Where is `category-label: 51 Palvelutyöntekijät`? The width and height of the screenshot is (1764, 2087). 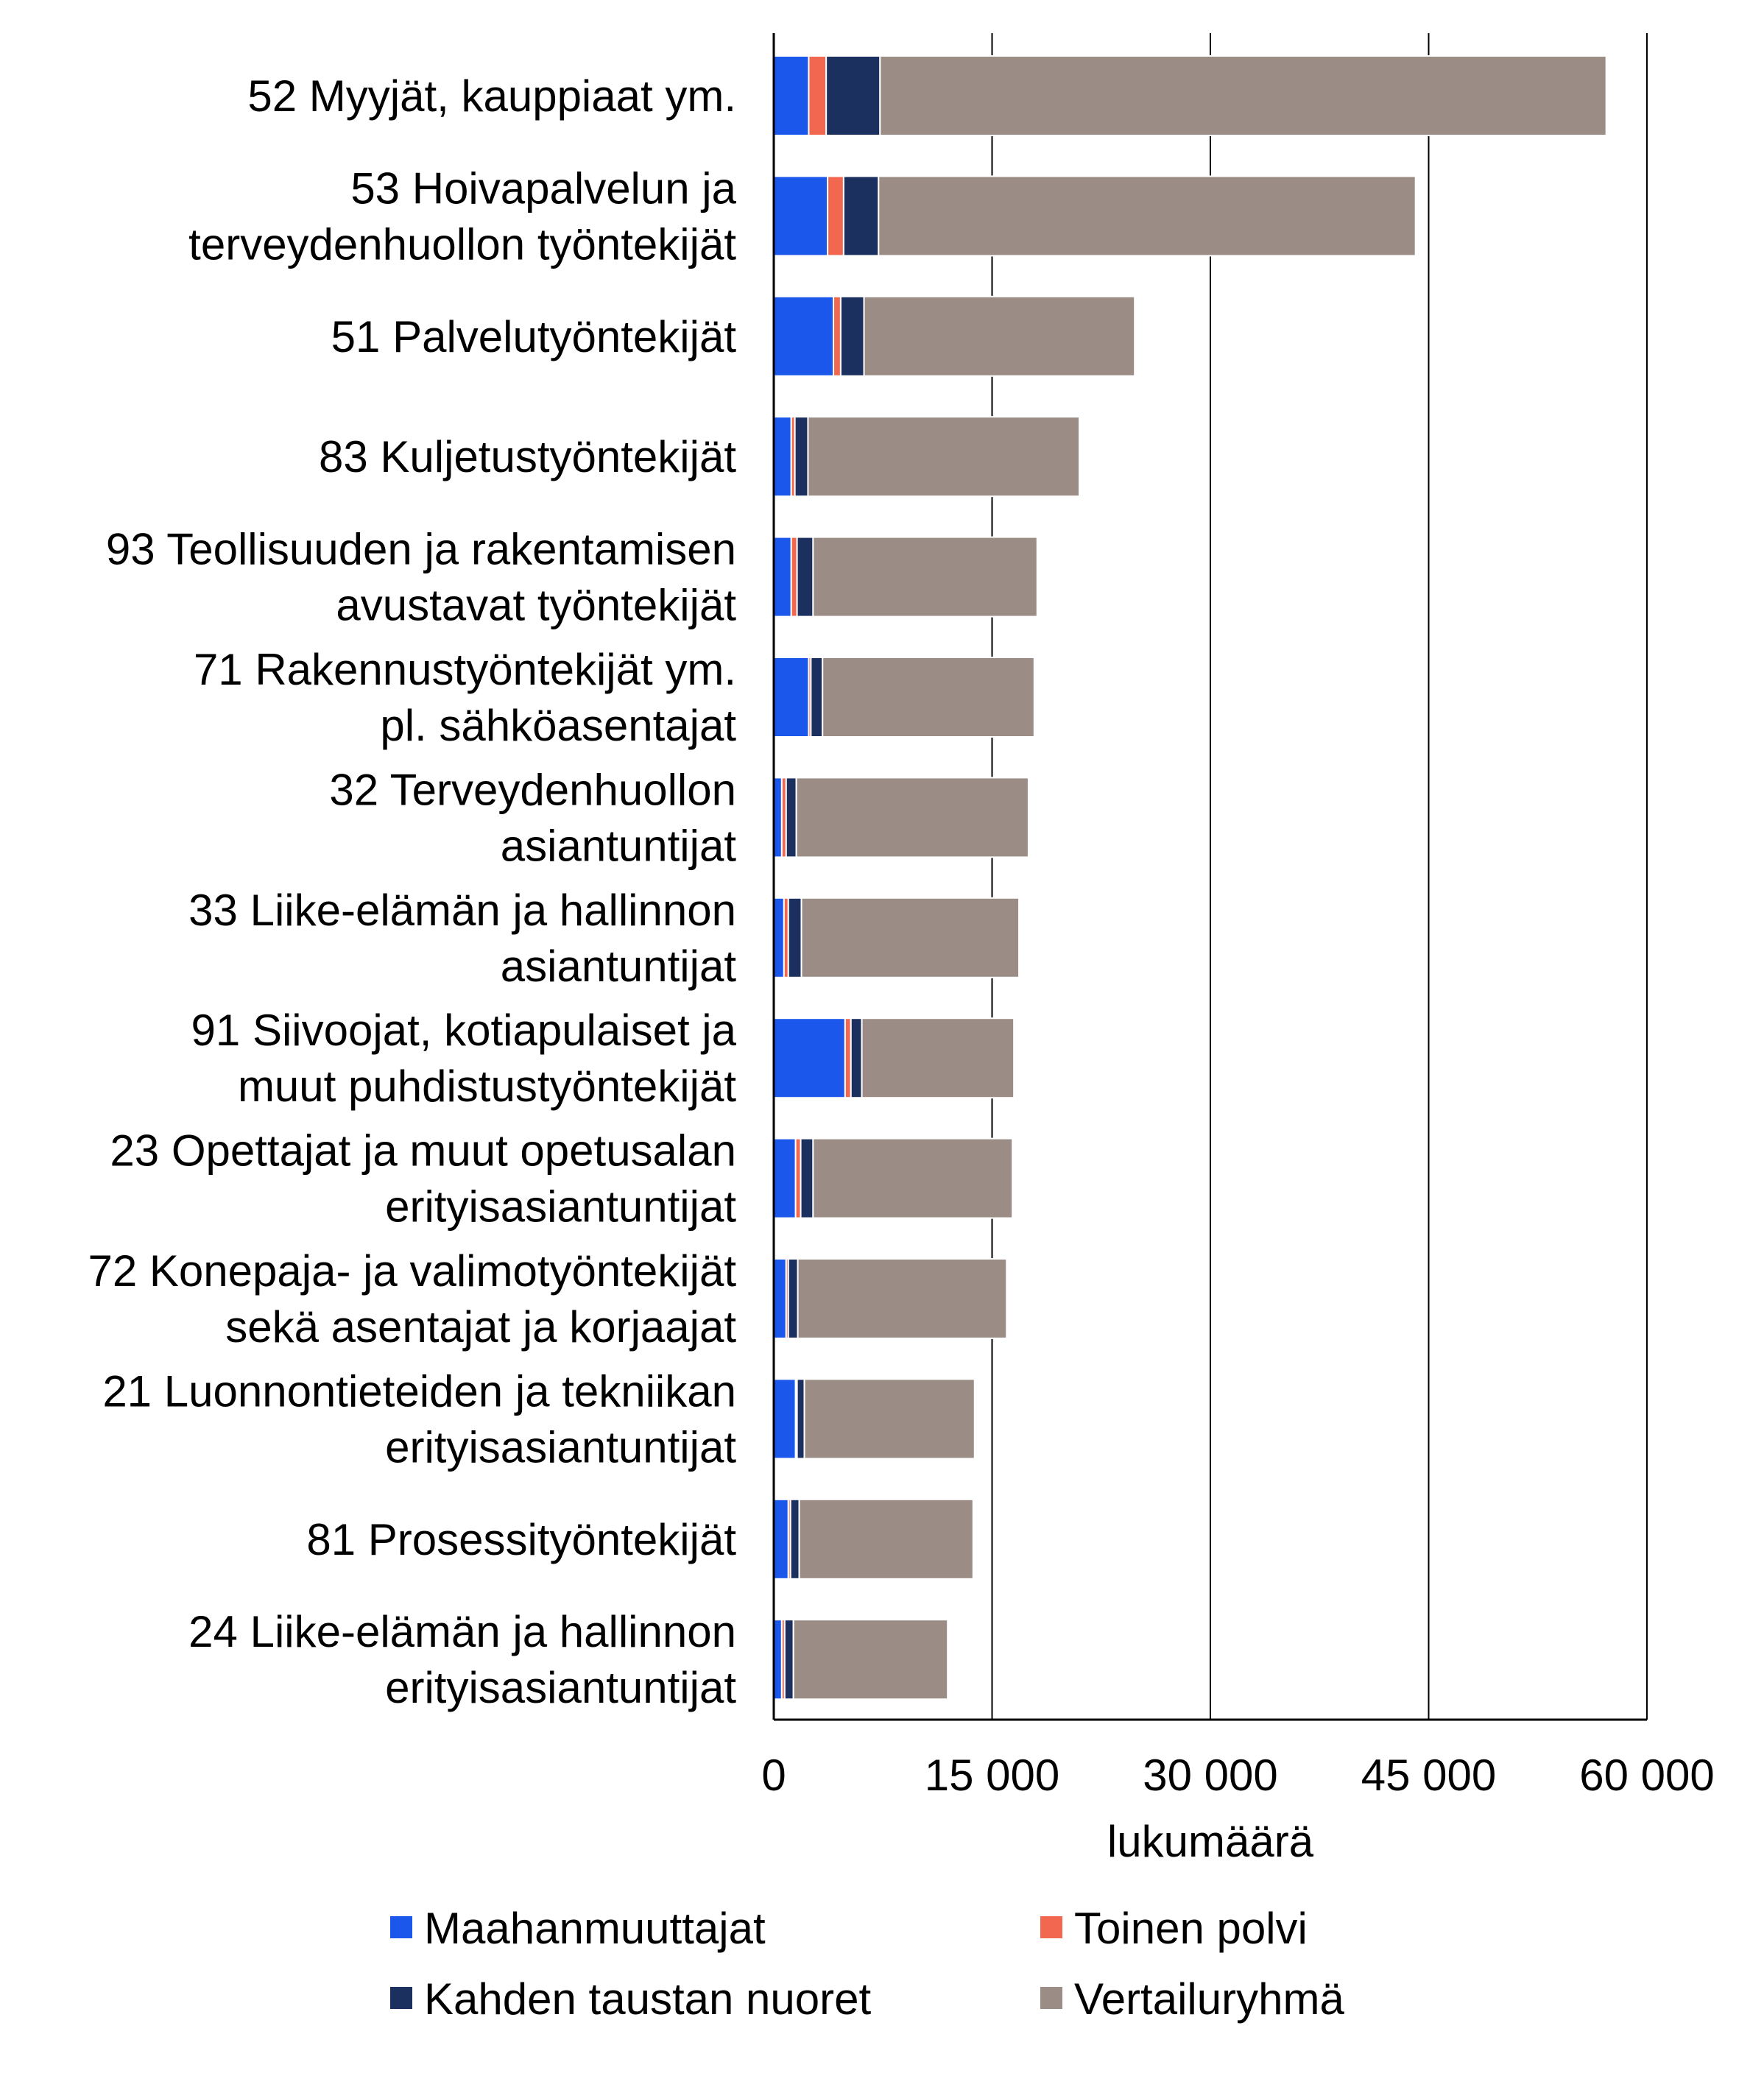
category-label: 51 Palvelutyöntekijät is located at coordinates (534, 336).